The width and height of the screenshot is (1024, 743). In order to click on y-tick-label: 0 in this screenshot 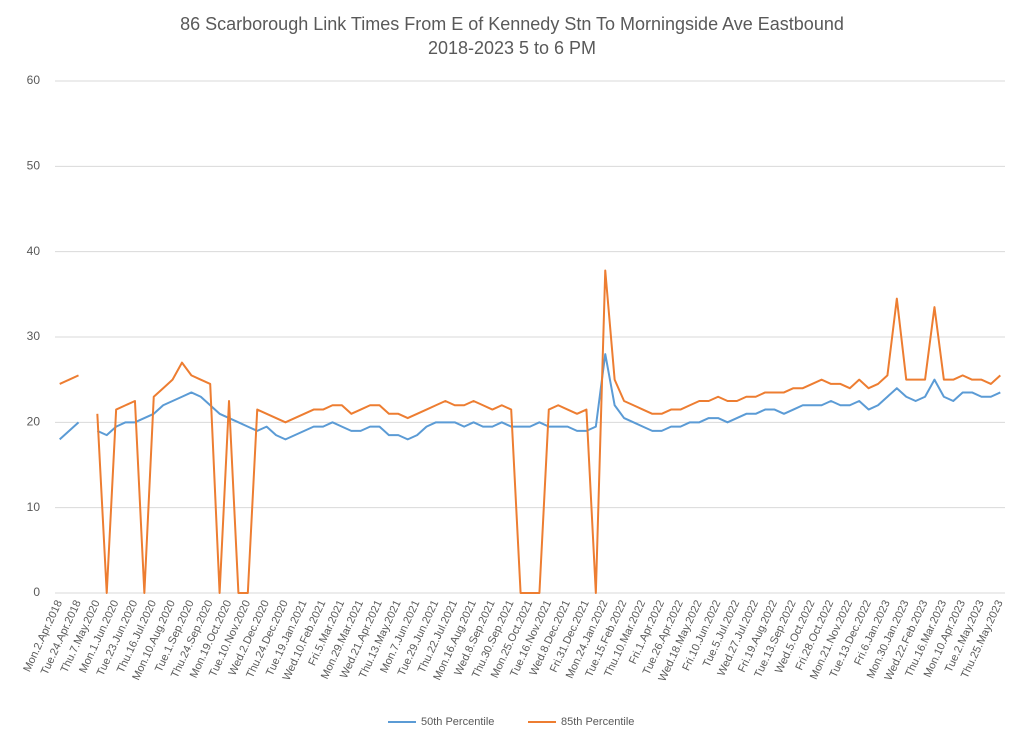, I will do `click(36, 592)`.